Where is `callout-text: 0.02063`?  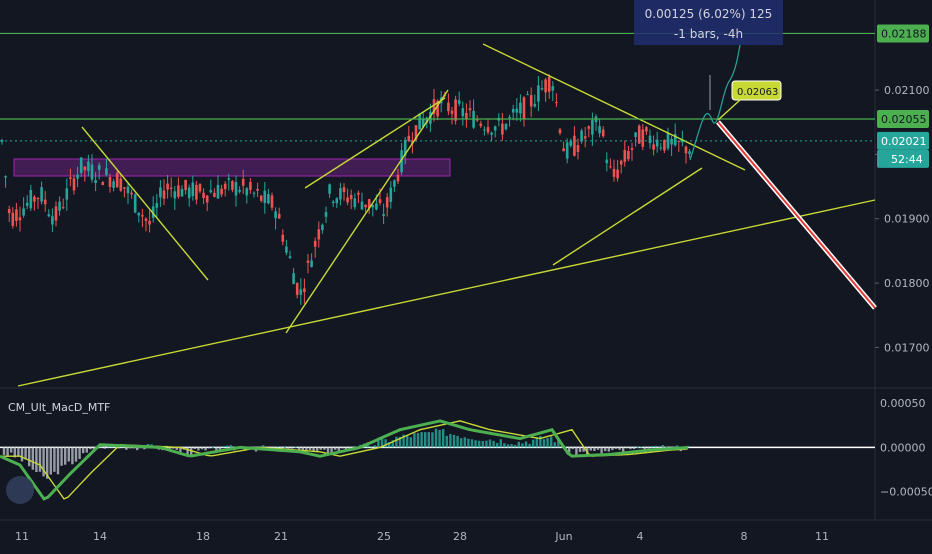
callout-text: 0.02063 is located at coordinates (757, 92).